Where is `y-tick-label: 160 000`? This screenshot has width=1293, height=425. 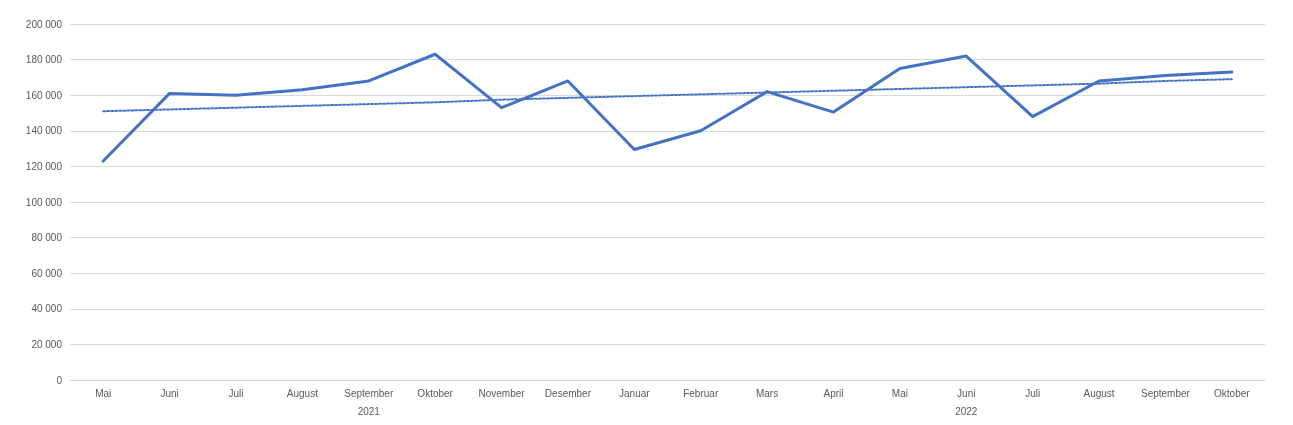
y-tick-label: 160 000 is located at coordinates (44, 95).